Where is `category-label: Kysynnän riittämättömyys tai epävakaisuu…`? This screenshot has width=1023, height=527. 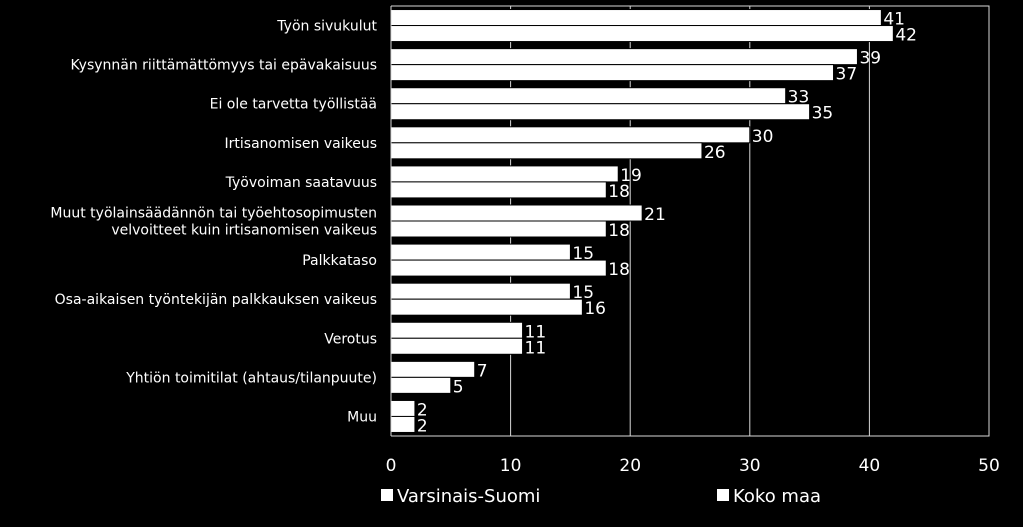
category-label: Kysynnän riittämättömyys tai epävakaisuu… is located at coordinates (224, 66).